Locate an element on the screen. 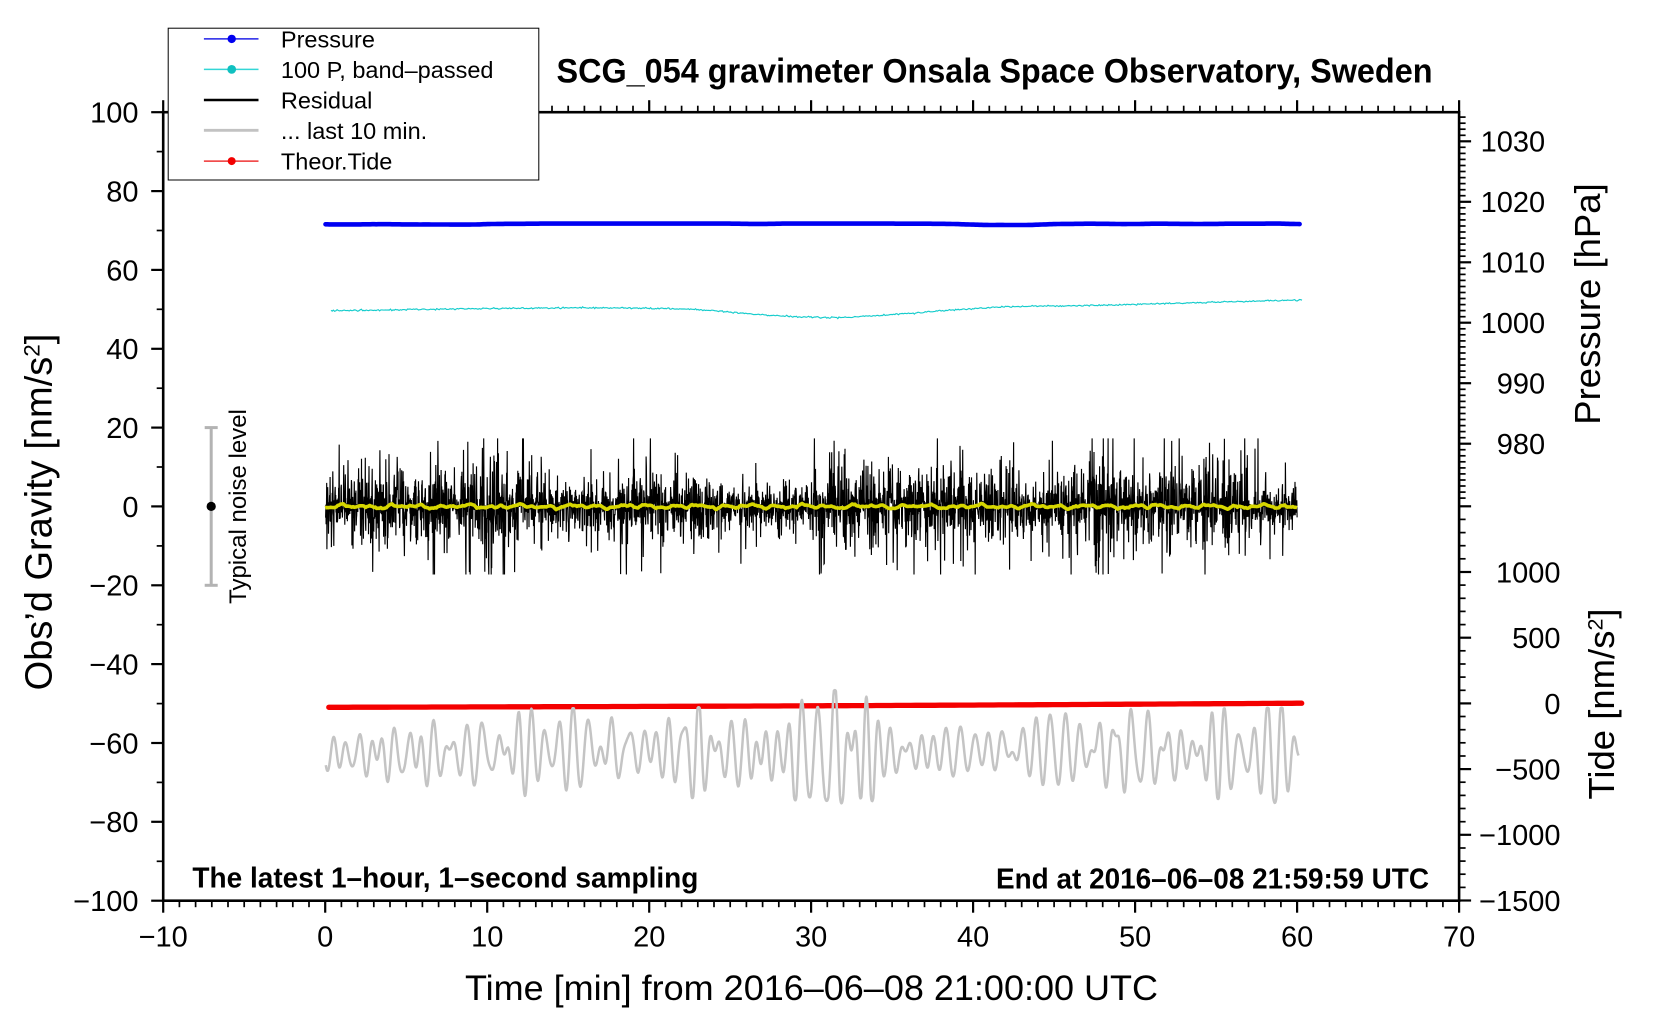 This screenshot has height=1025, width=1660. svg-text: 10 is located at coordinates (487, 938).